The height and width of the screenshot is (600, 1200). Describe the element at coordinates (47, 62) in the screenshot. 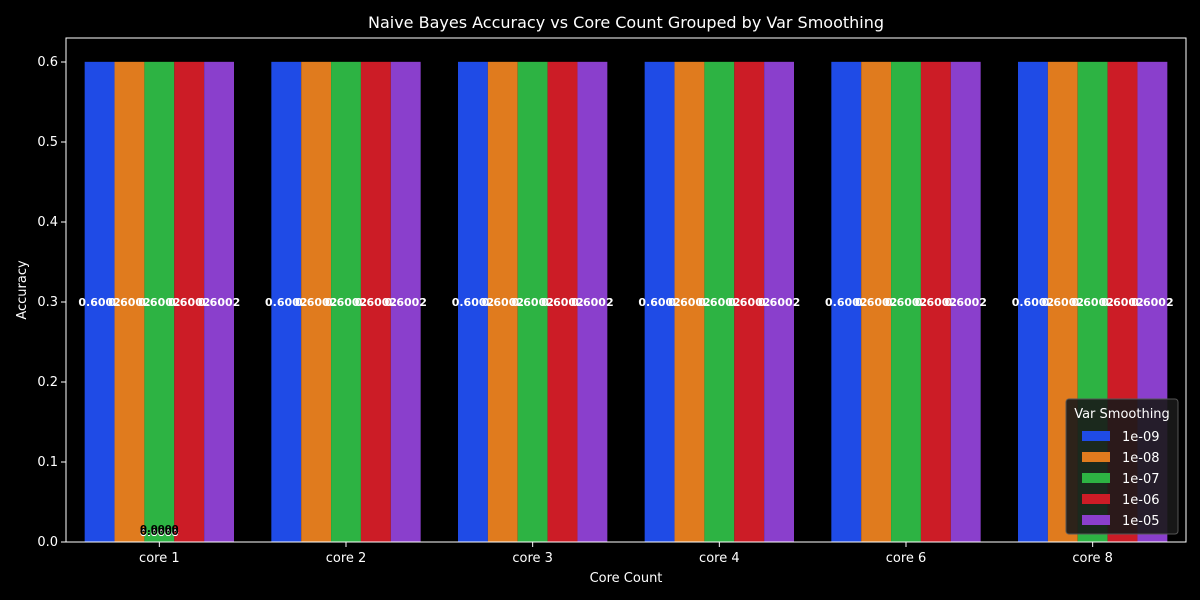

I see `y-tick-label: 0.6` at that location.